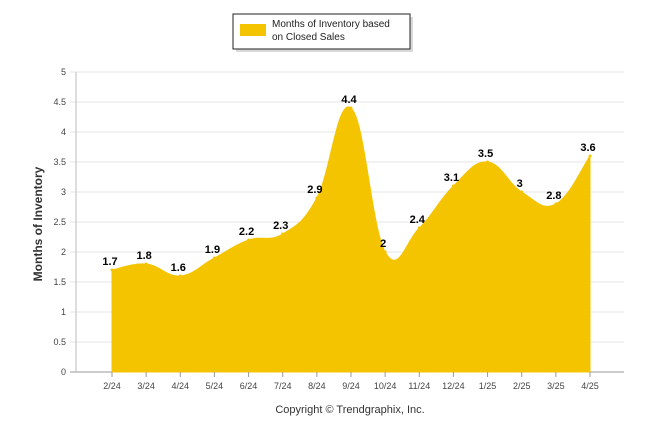  I want to click on data-label: 2.4, so click(418, 220).